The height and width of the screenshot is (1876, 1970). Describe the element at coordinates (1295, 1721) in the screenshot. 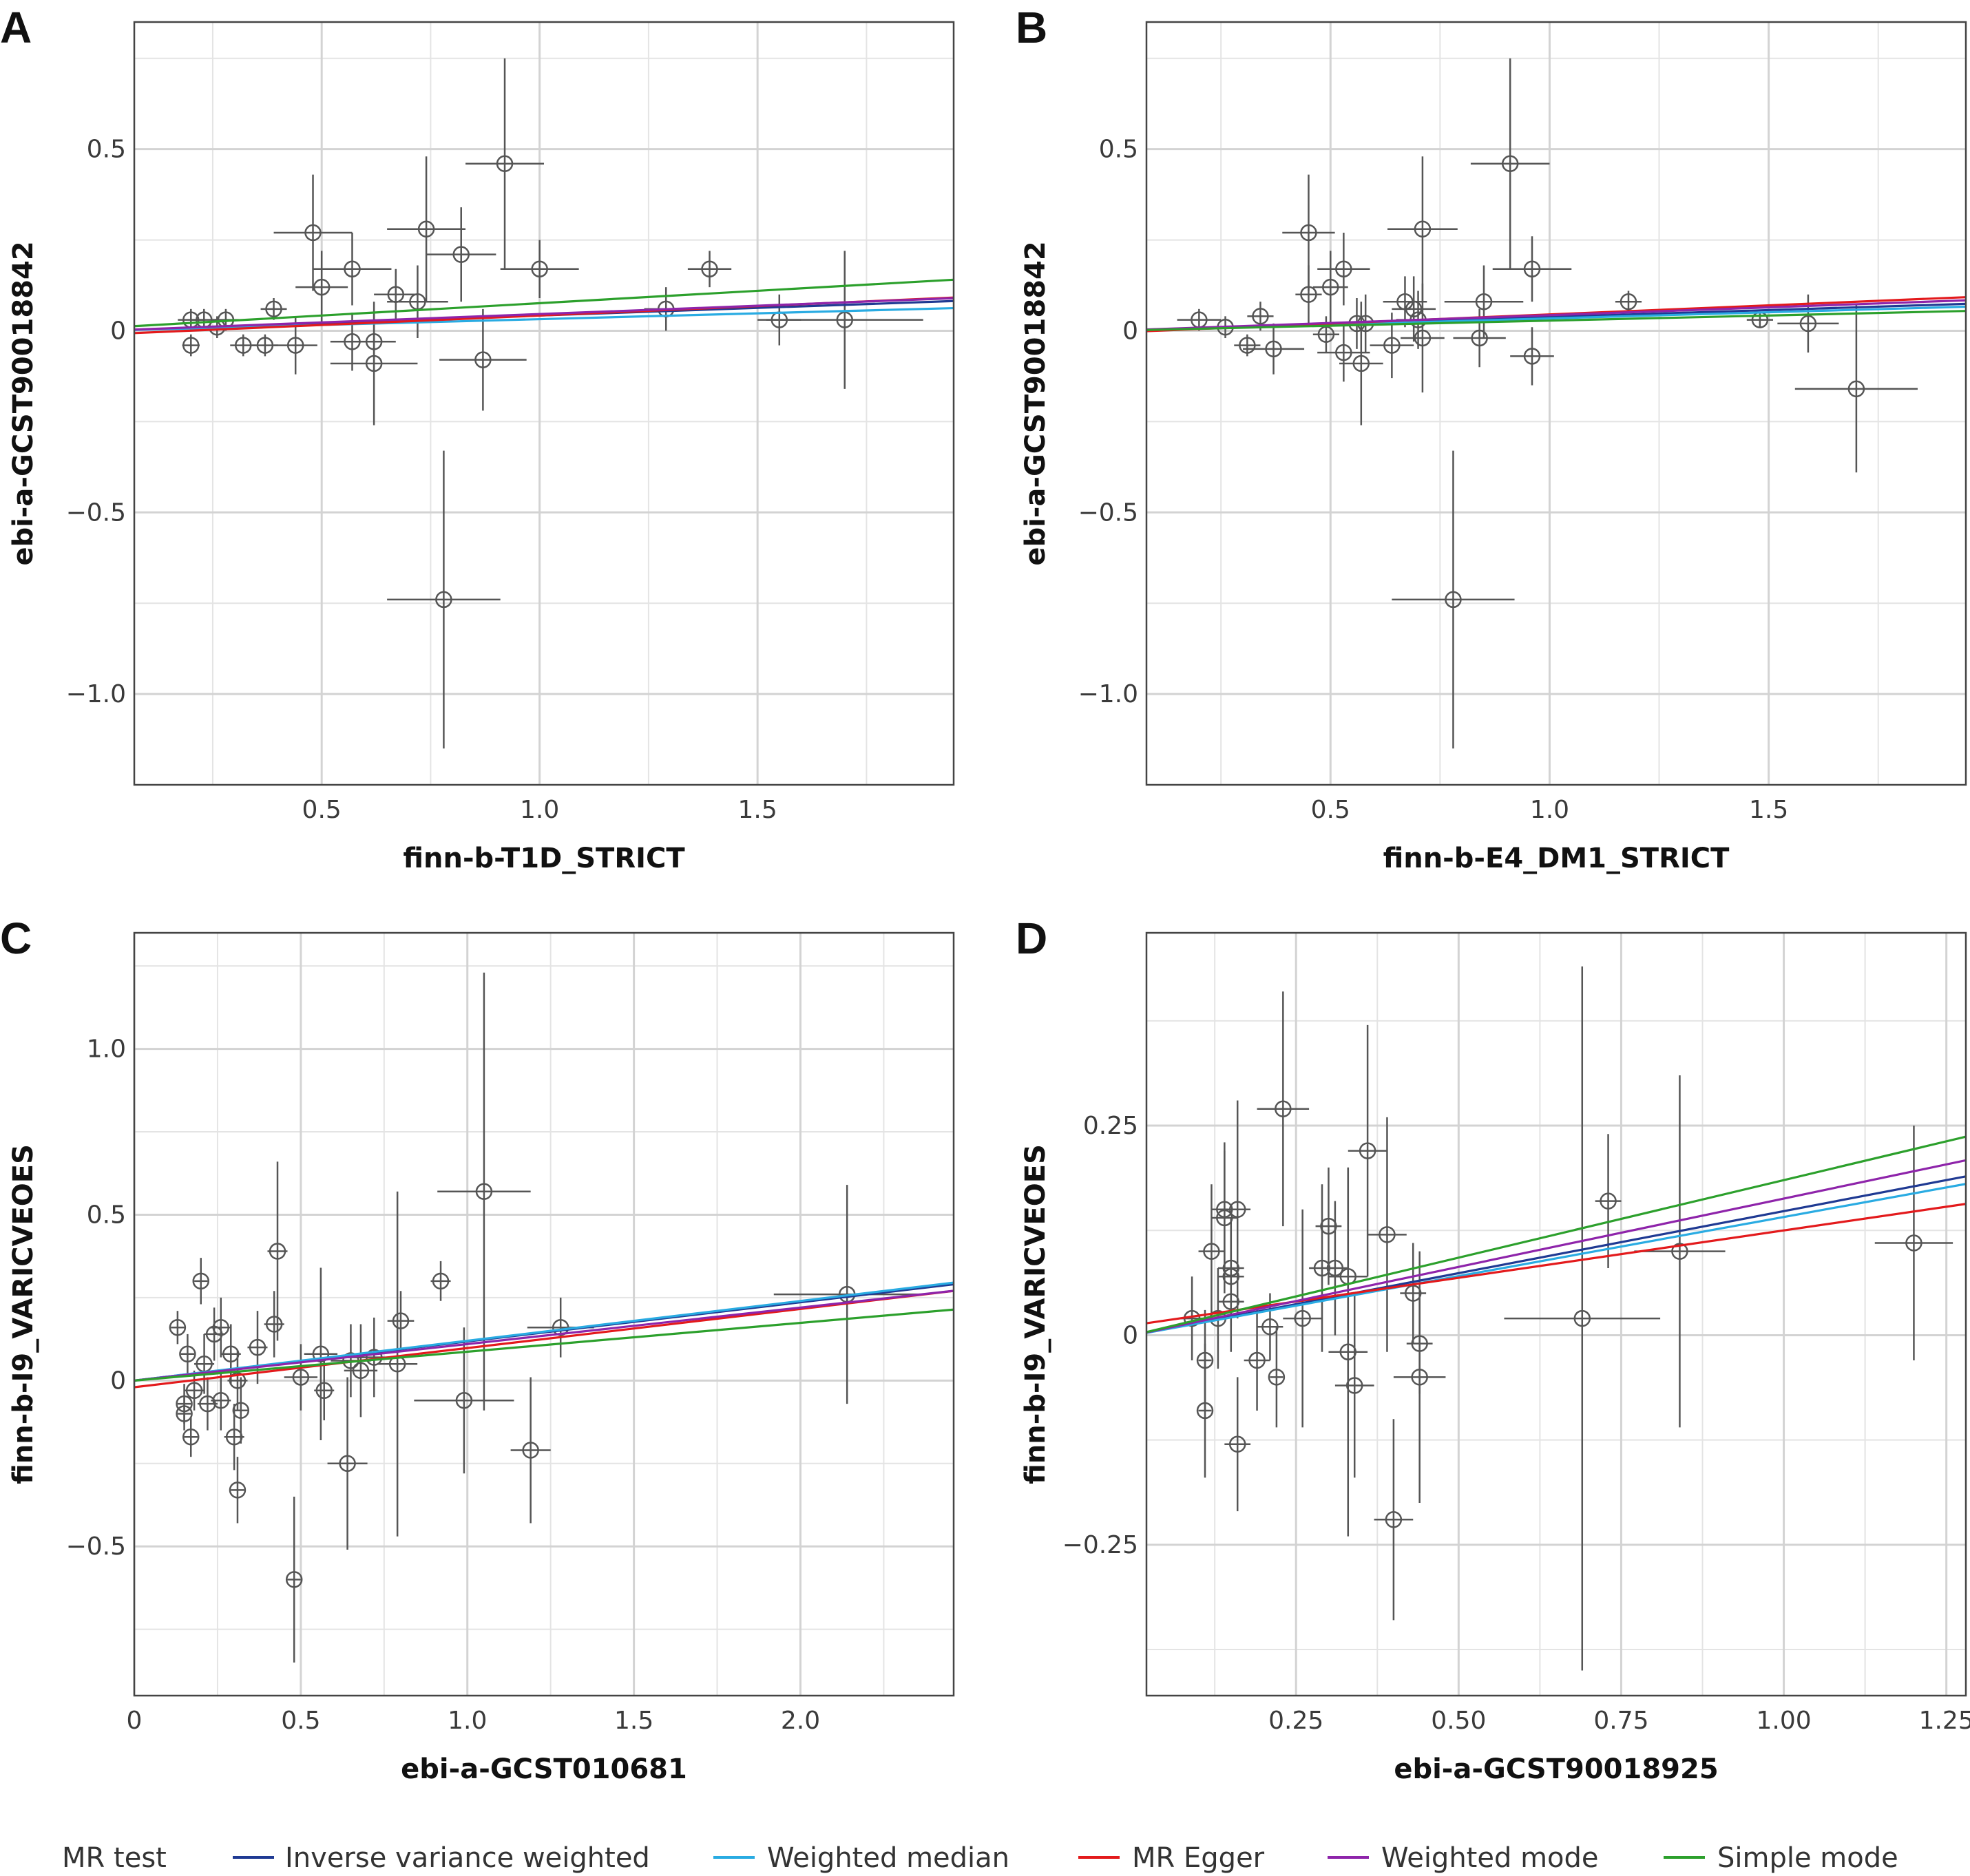

I see `panel-d-x-tick-label: 0.25` at that location.